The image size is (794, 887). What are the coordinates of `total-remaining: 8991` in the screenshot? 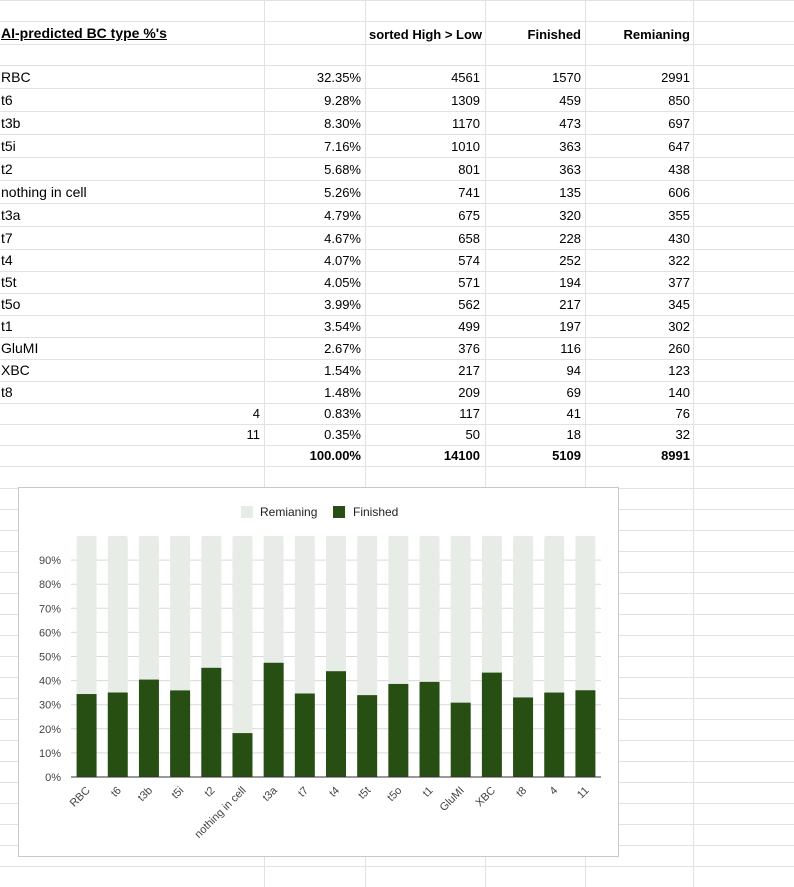 It's located at (675, 455).